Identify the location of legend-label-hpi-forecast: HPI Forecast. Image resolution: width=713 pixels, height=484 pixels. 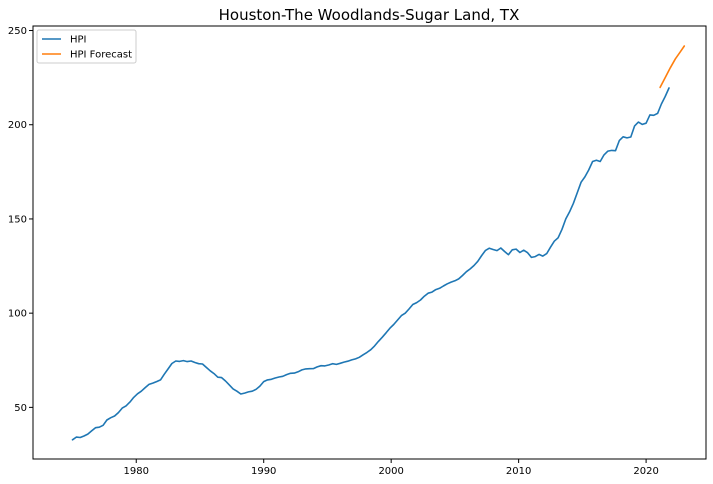
(101, 55).